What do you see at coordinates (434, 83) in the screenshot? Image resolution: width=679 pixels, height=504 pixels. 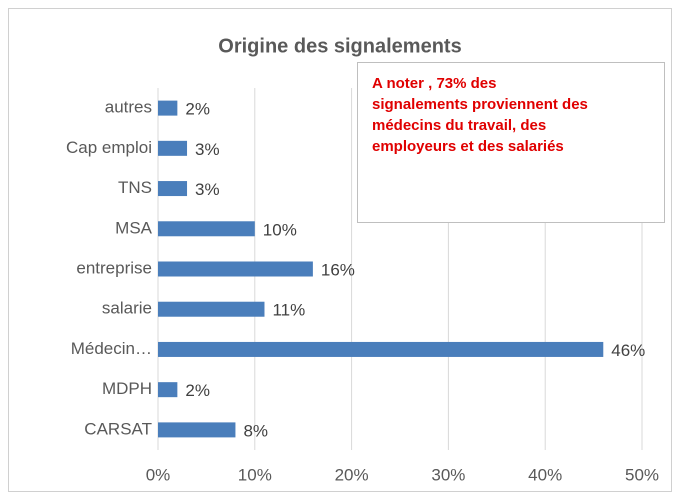 I see `annotation-text: A noter , 73% des` at bounding box center [434, 83].